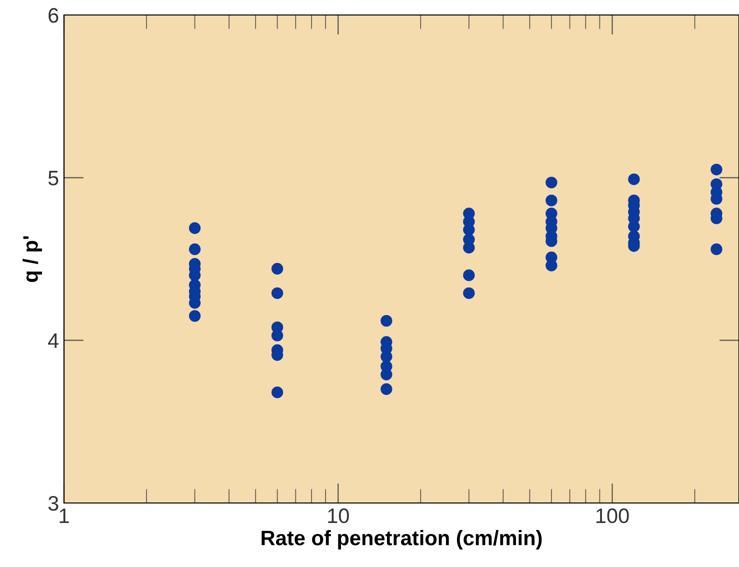  Describe the element at coordinates (32, 259) in the screenshot. I see `y-axis-title: q / p'` at that location.